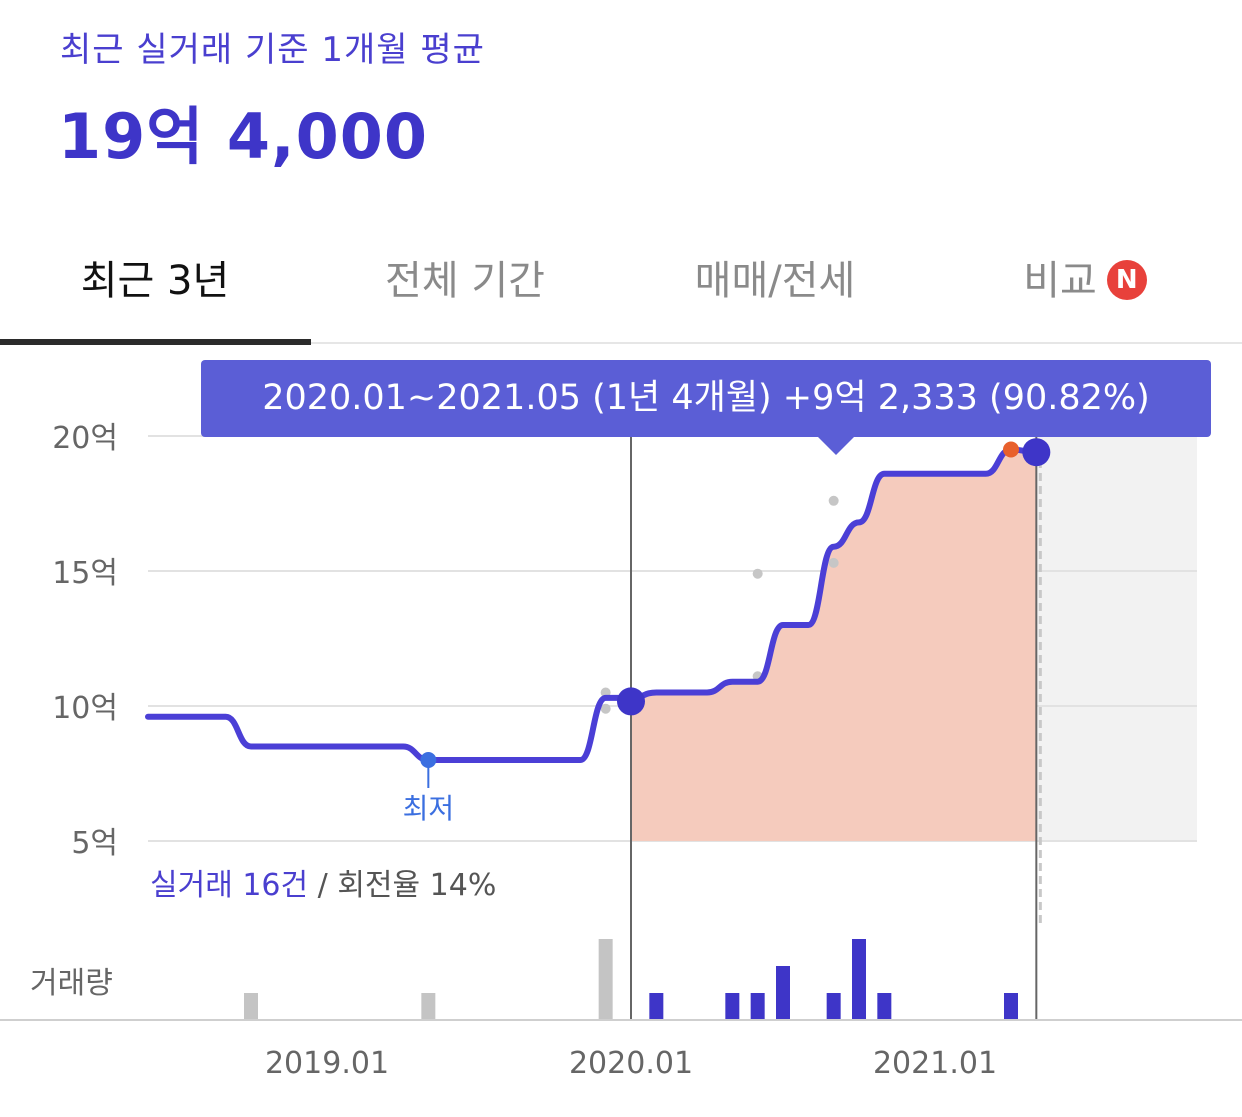 The image size is (1242, 1117). I want to click on lowest-price-marker: 최저, so click(429, 788).